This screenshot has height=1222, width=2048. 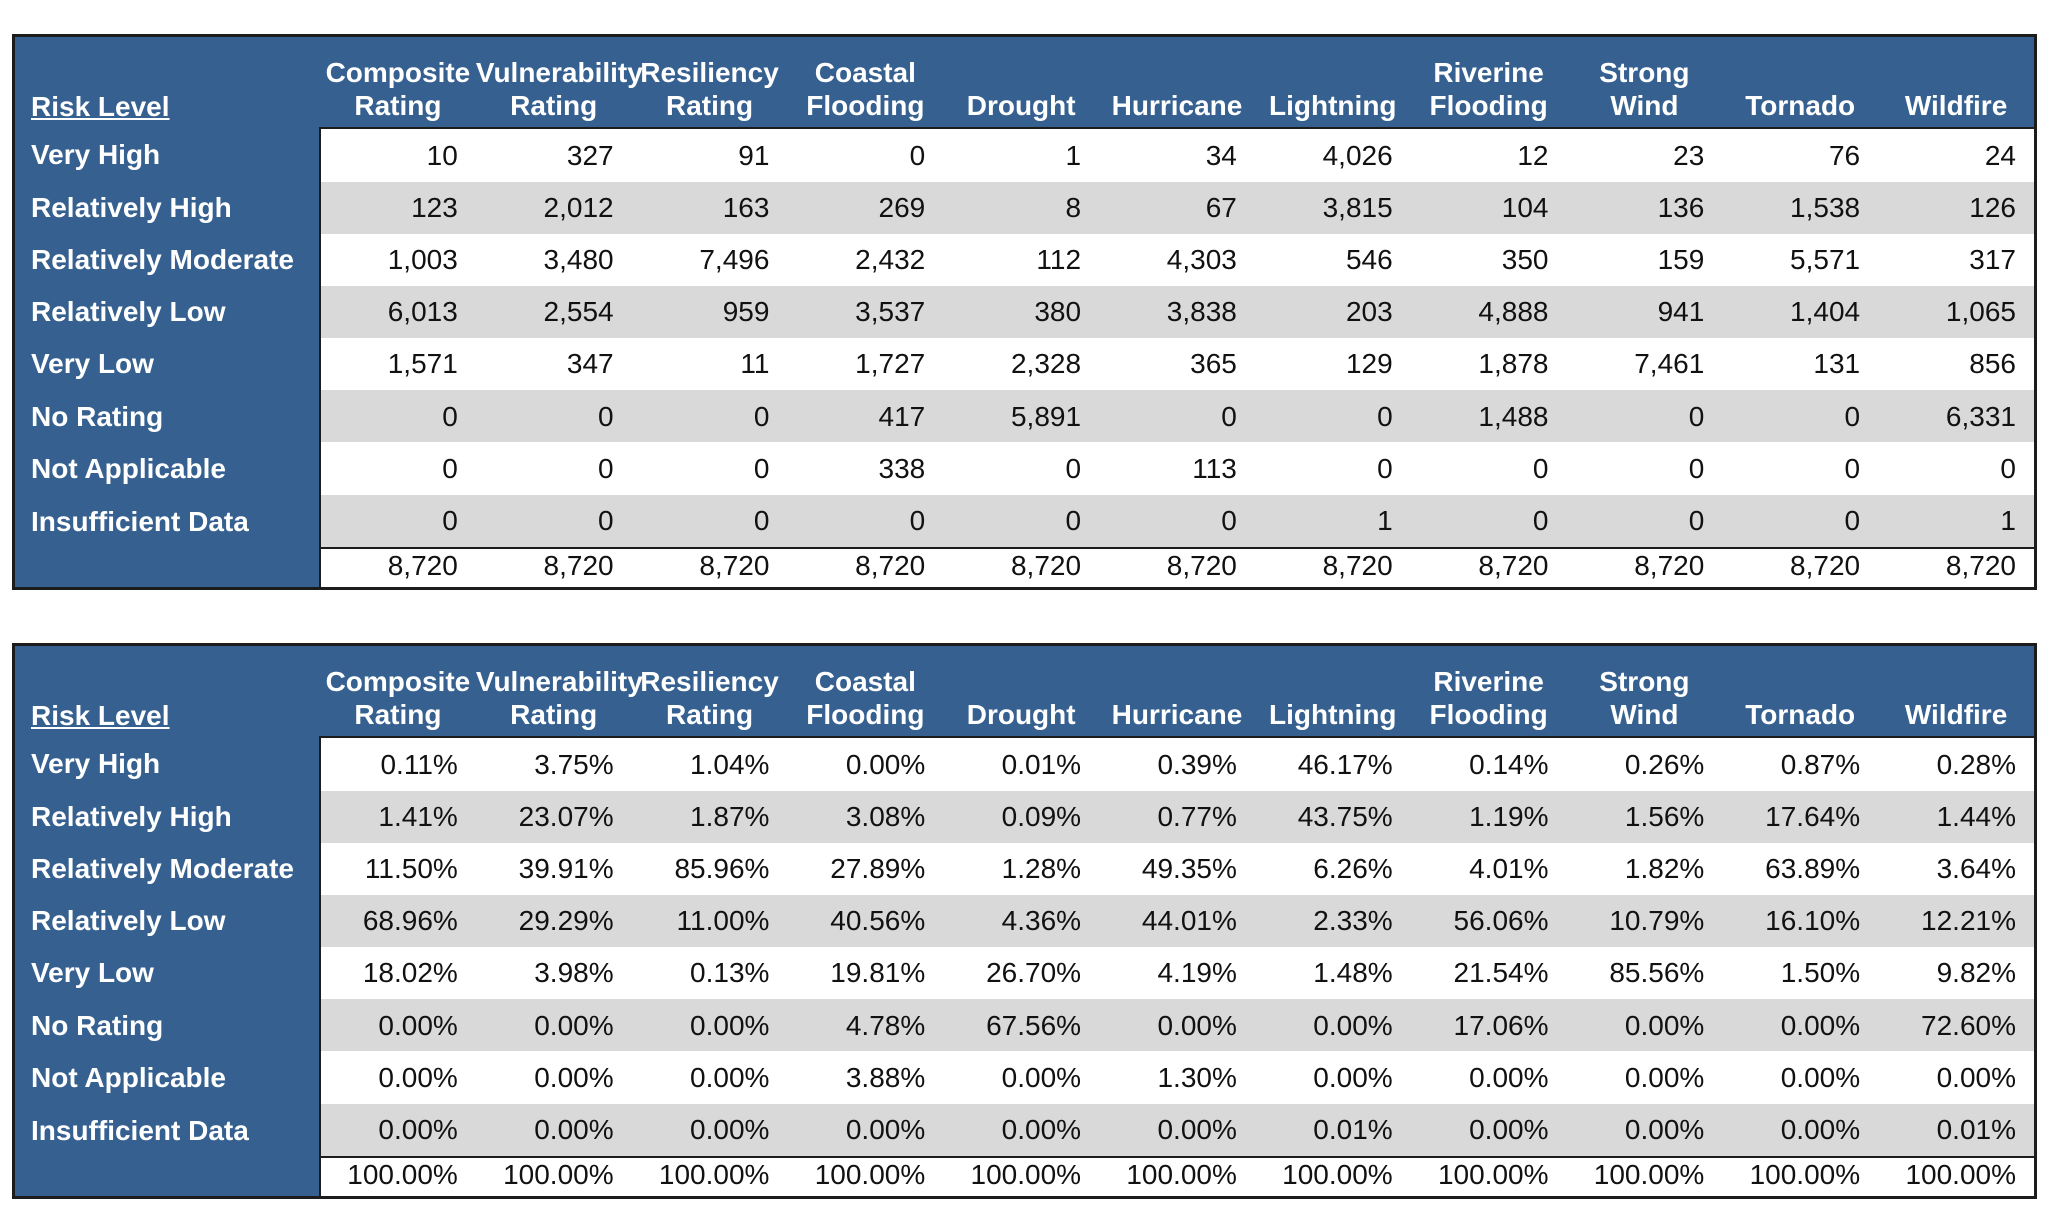 What do you see at coordinates (1800, 106) in the screenshot?
I see `column-header: Tornado` at bounding box center [1800, 106].